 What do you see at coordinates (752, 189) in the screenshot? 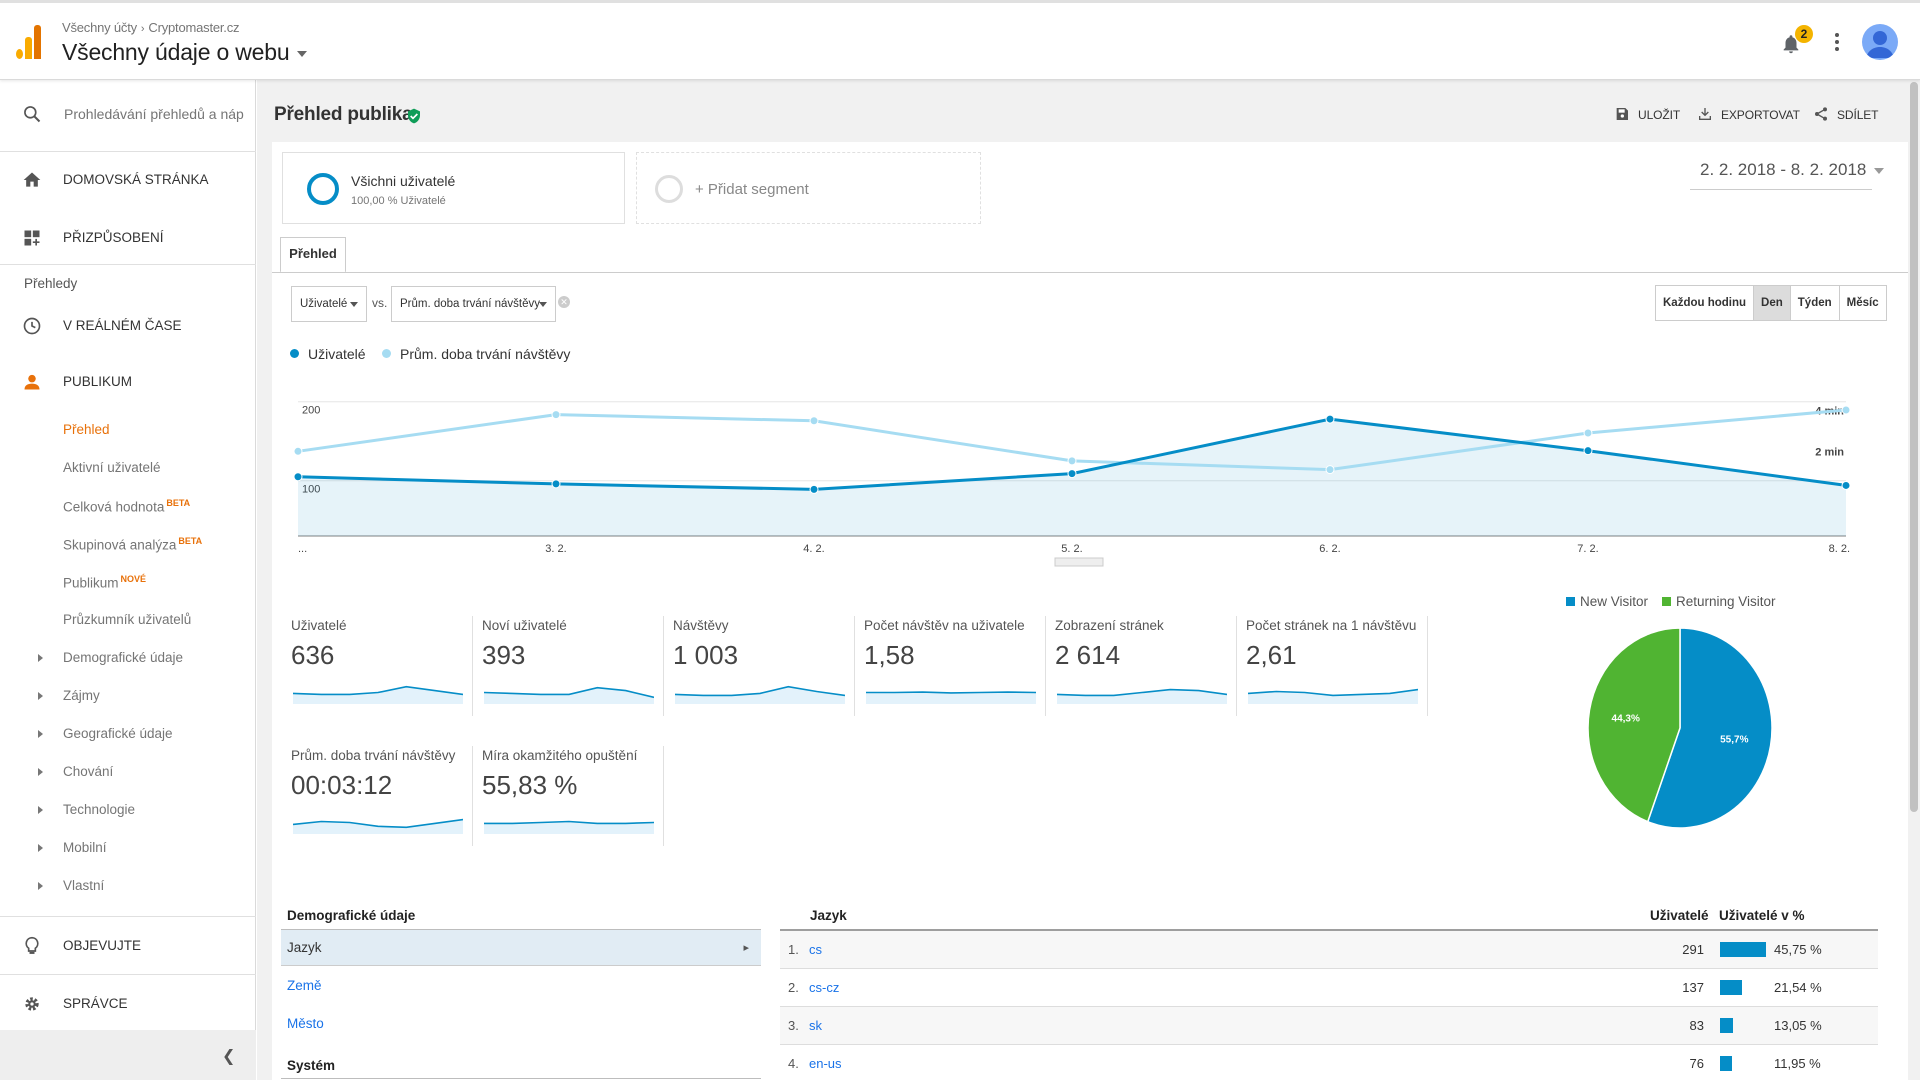
I see `add-segment-label: + Přidat segment` at bounding box center [752, 189].